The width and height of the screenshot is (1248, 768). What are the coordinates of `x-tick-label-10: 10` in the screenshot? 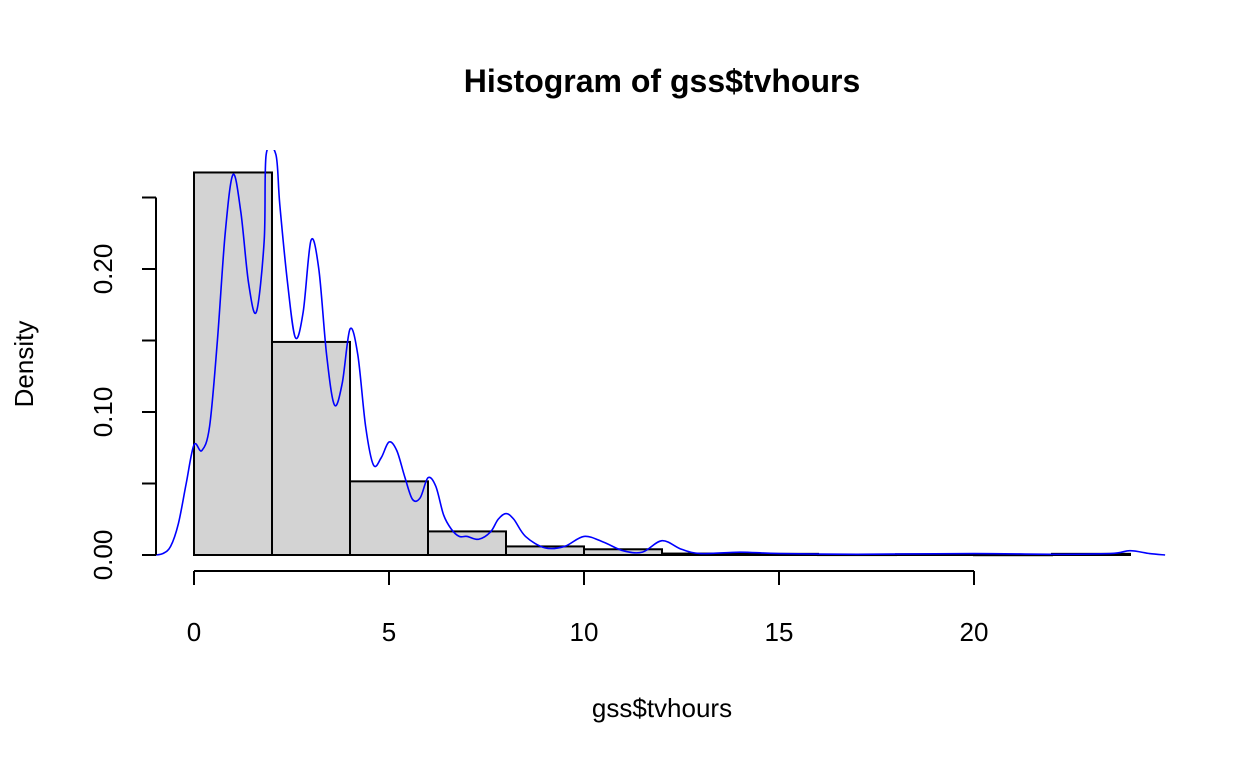 It's located at (584, 632).